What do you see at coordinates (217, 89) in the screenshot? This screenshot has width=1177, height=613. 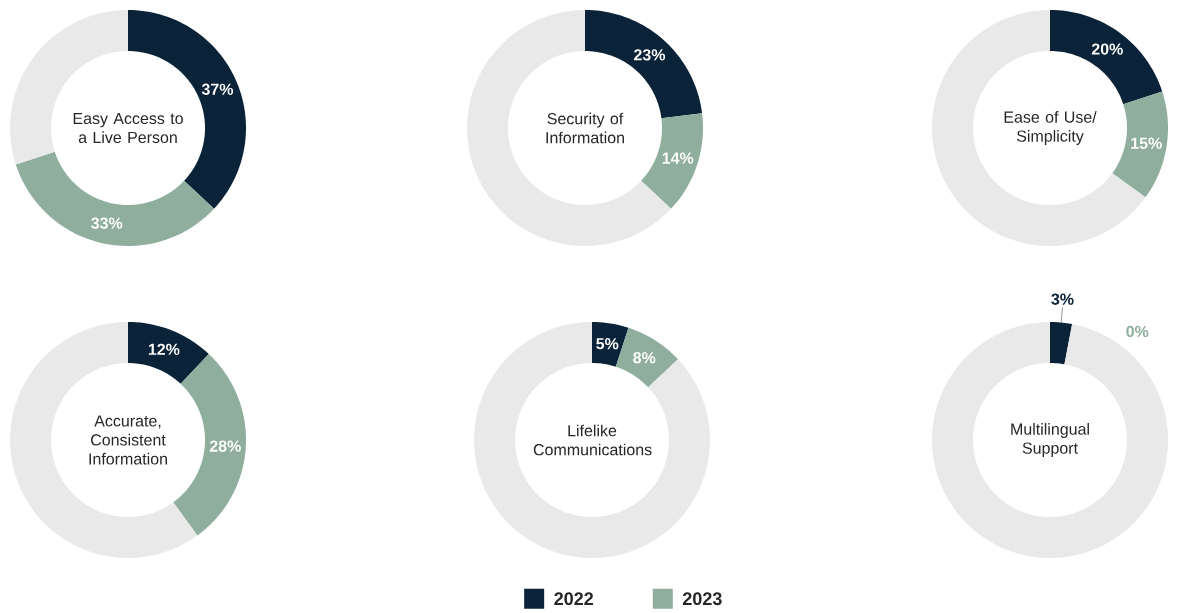 I see `data-label: 37%` at bounding box center [217, 89].